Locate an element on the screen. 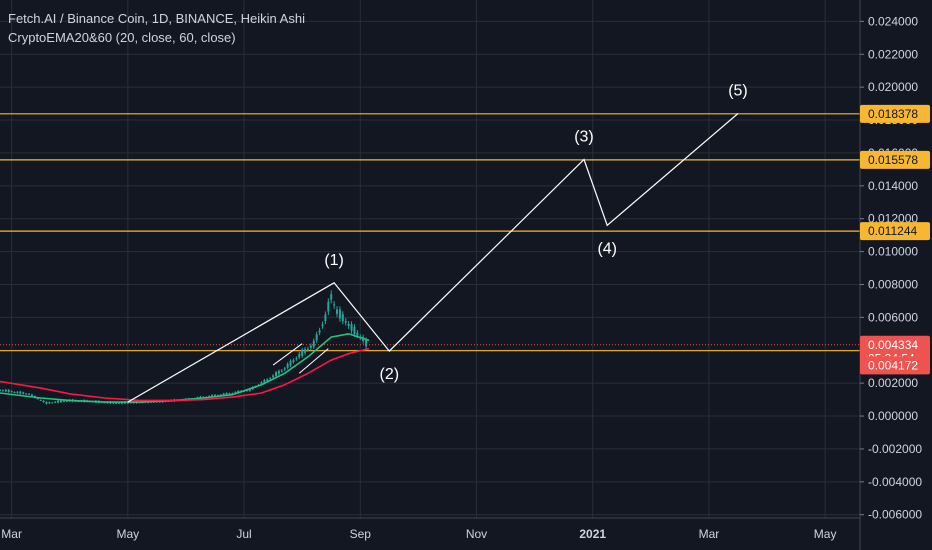 The height and width of the screenshot is (550, 932). y-tick-label: 0.008000 is located at coordinates (893, 284).